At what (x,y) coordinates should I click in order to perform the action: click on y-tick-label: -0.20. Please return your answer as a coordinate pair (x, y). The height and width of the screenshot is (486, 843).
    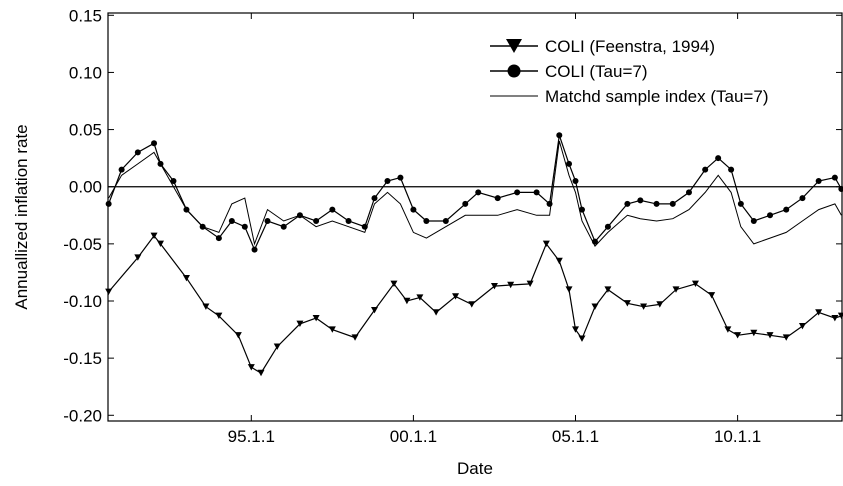
    Looking at the image, I should click on (82, 415).